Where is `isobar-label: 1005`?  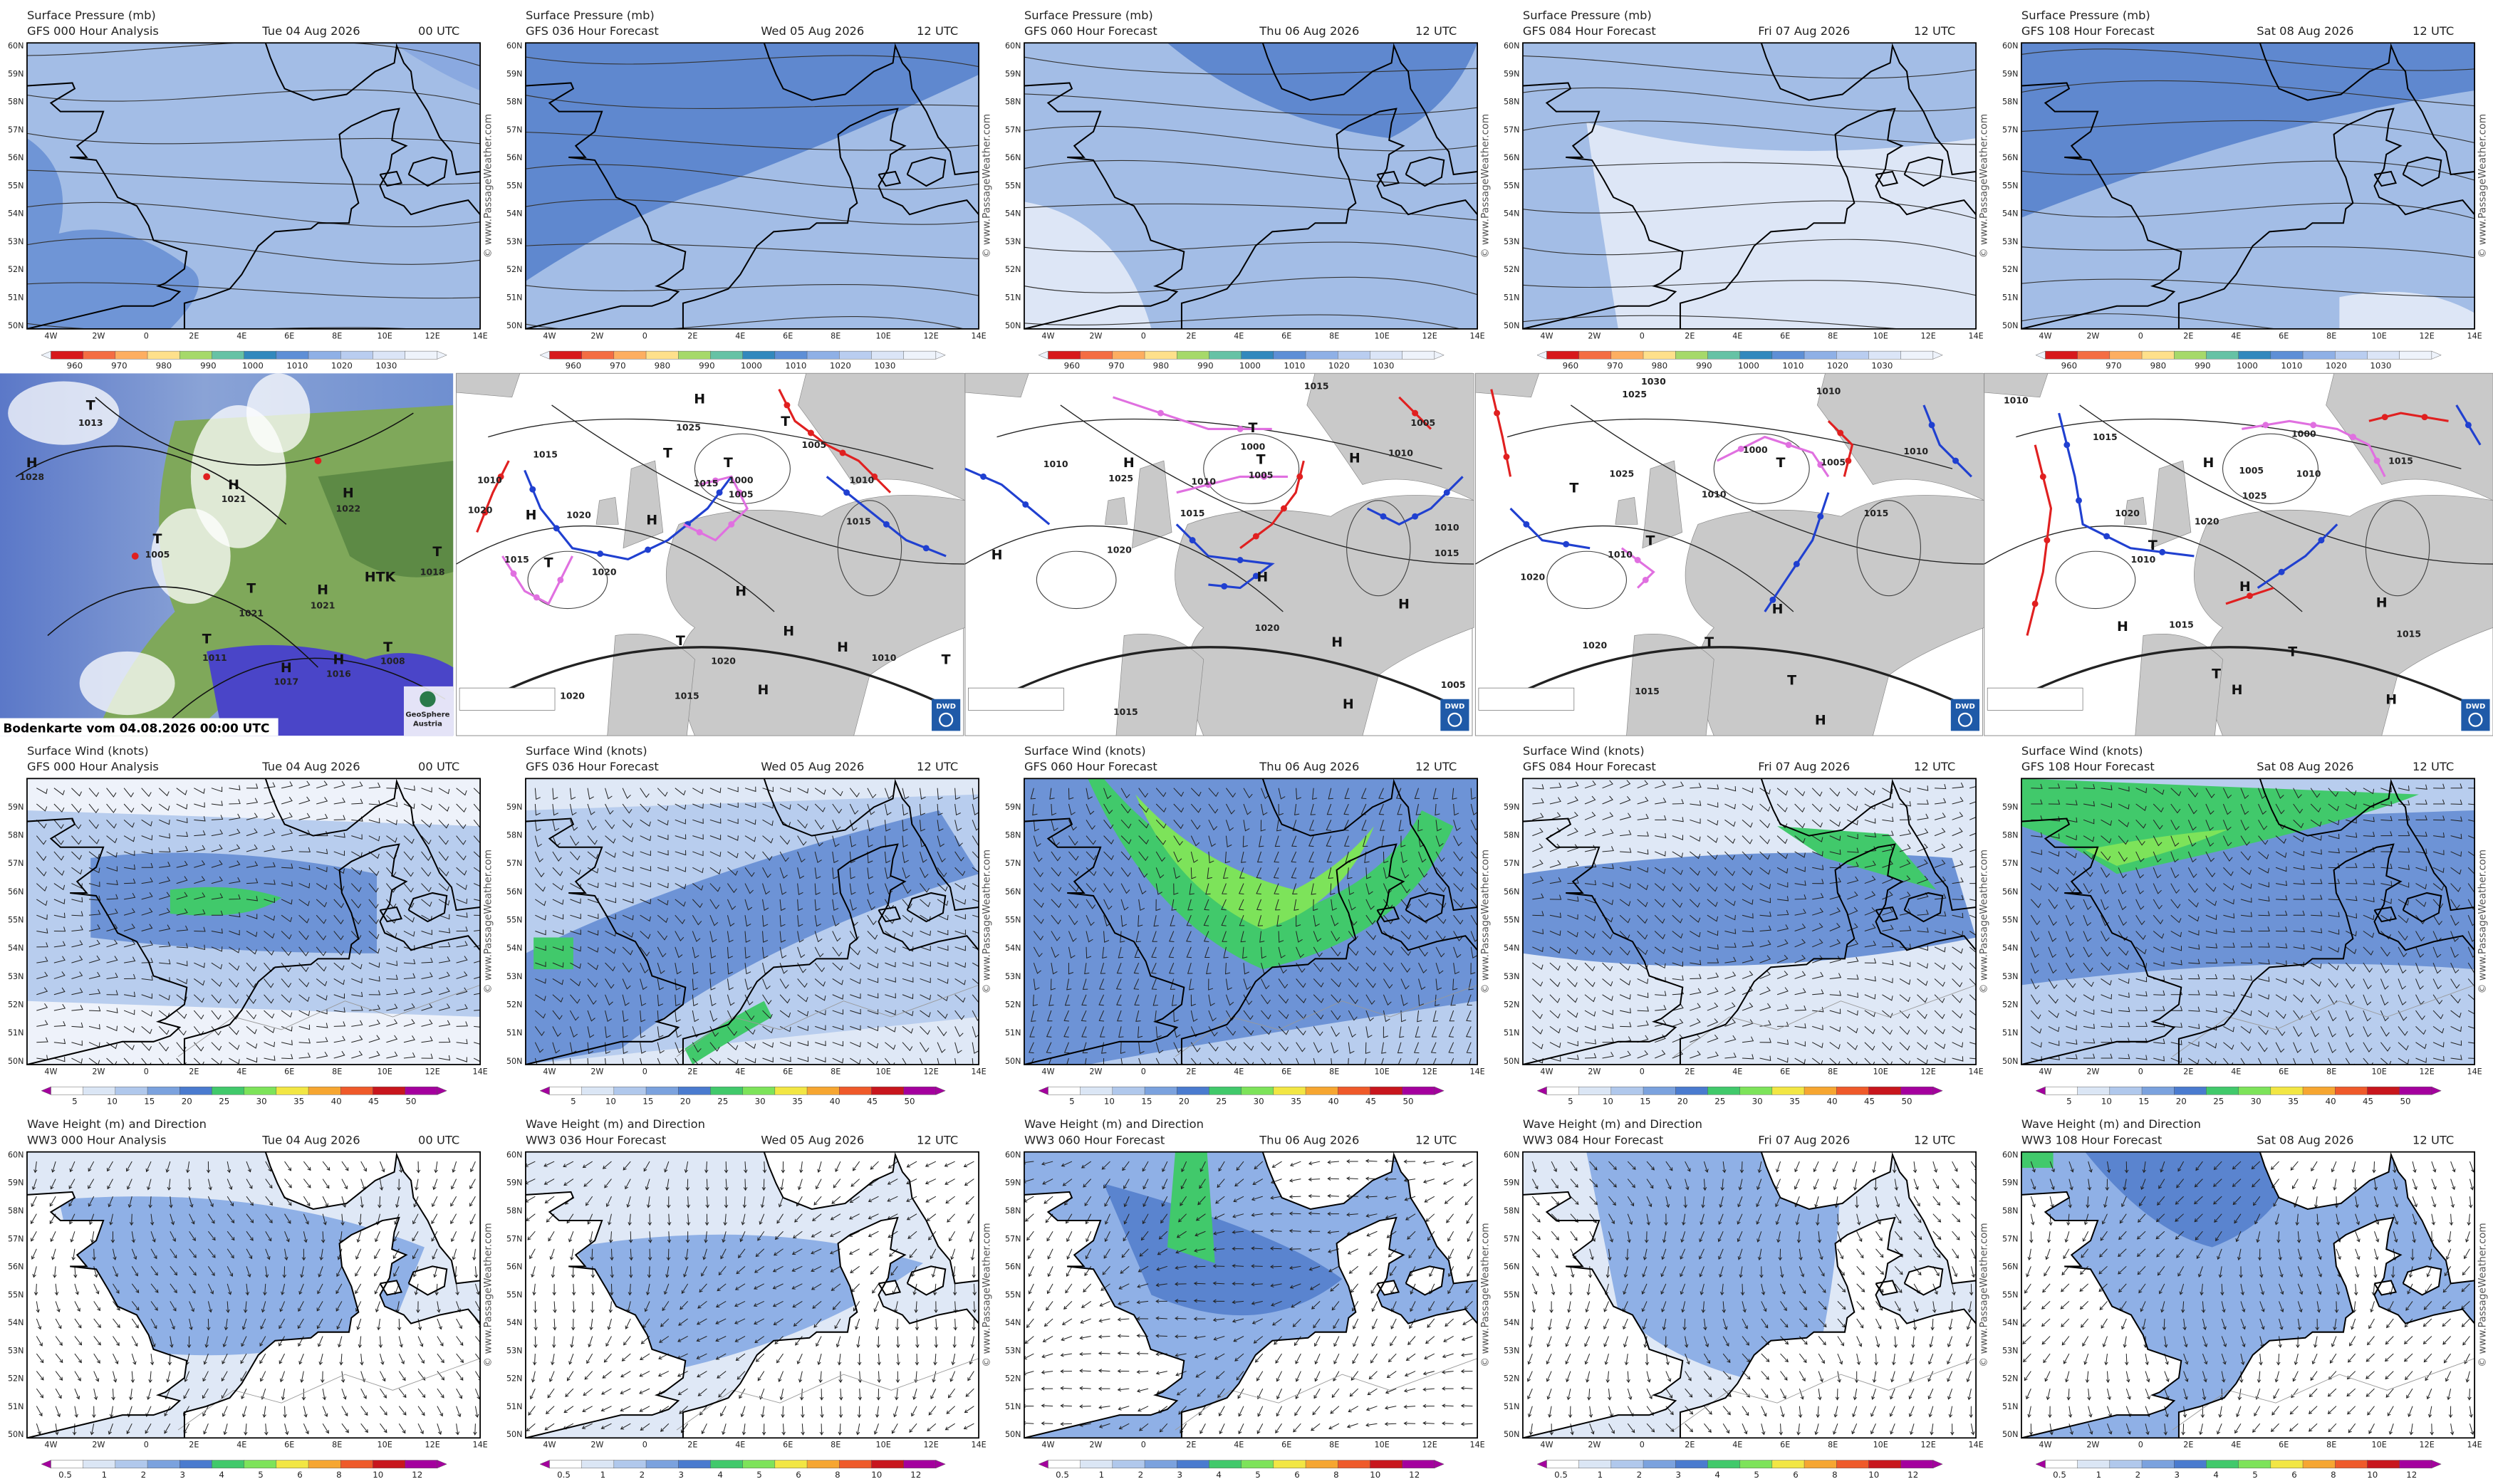
isobar-label: 1005 is located at coordinates (1261, 475).